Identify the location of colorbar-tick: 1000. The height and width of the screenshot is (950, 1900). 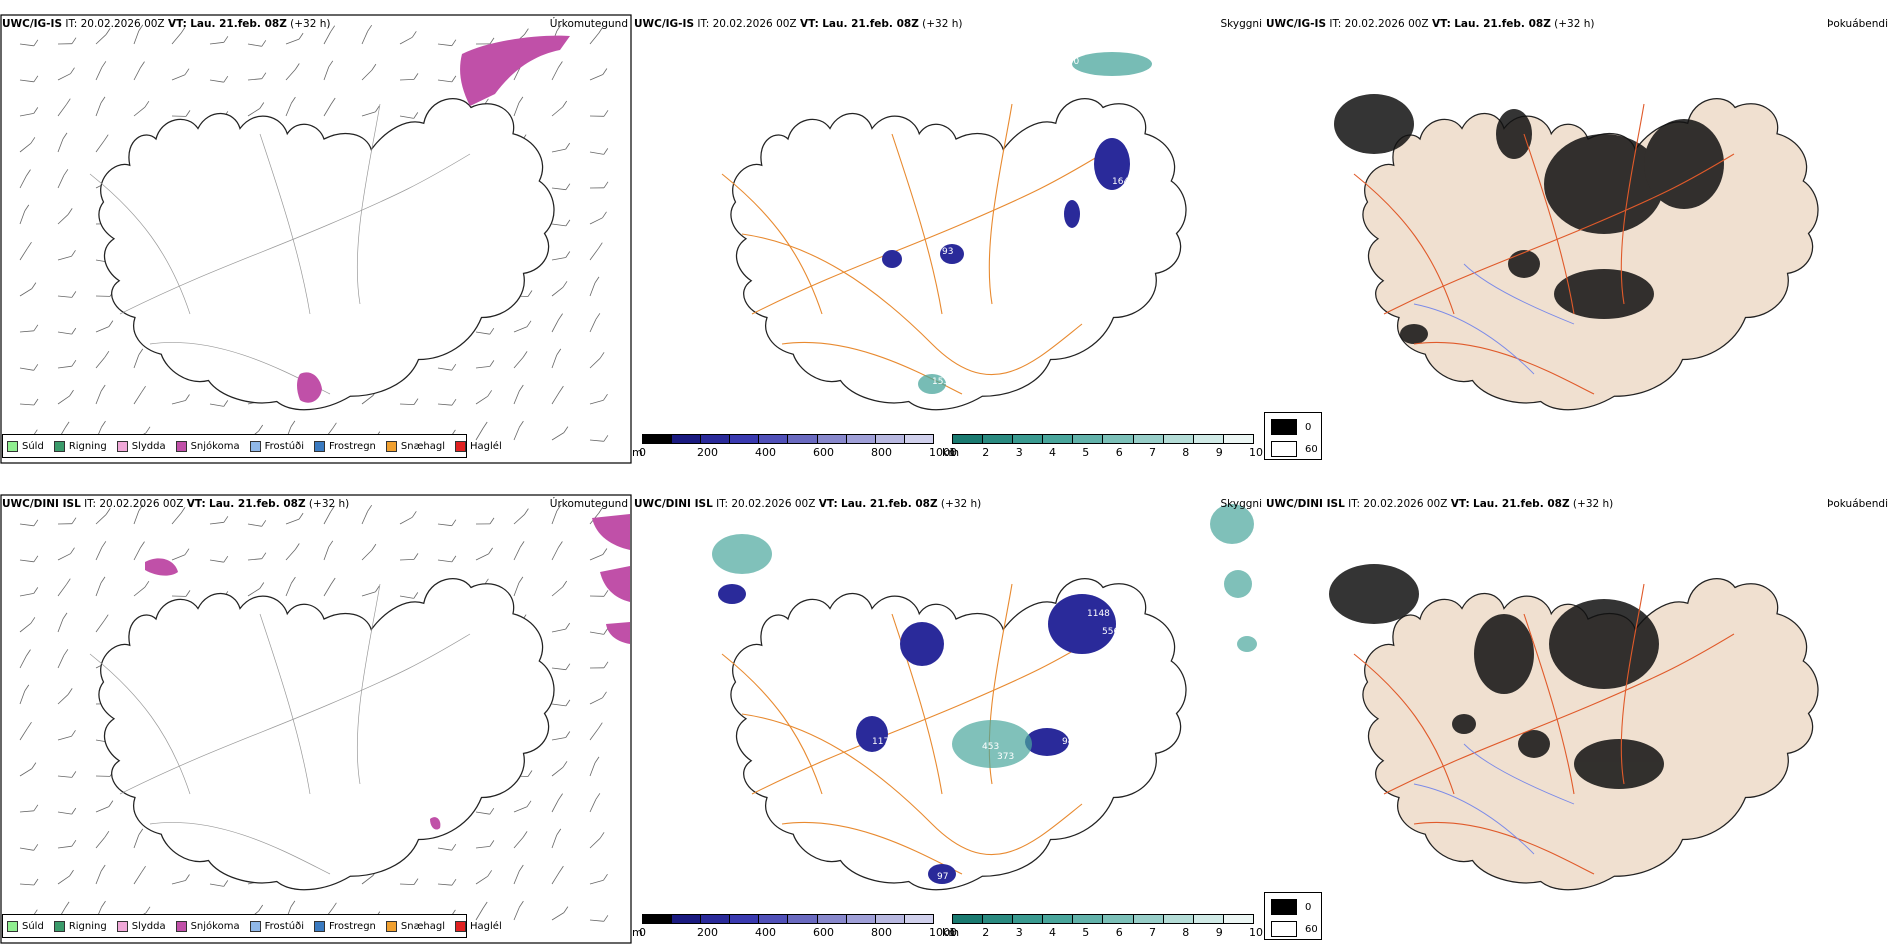
(943, 452).